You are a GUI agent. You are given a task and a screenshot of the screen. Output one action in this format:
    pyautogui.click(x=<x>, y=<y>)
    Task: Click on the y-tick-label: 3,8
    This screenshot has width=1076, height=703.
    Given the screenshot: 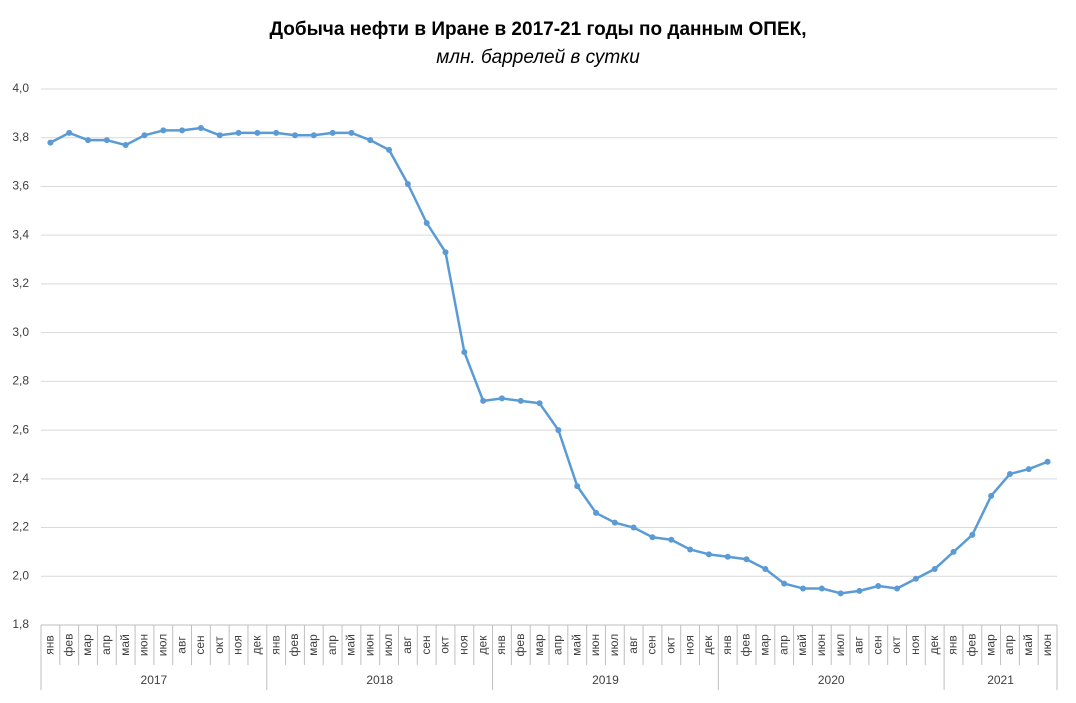 What is the action you would take?
    pyautogui.click(x=20, y=137)
    